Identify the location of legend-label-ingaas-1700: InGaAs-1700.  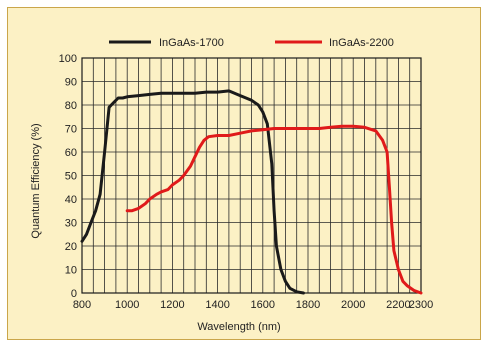
(191, 43).